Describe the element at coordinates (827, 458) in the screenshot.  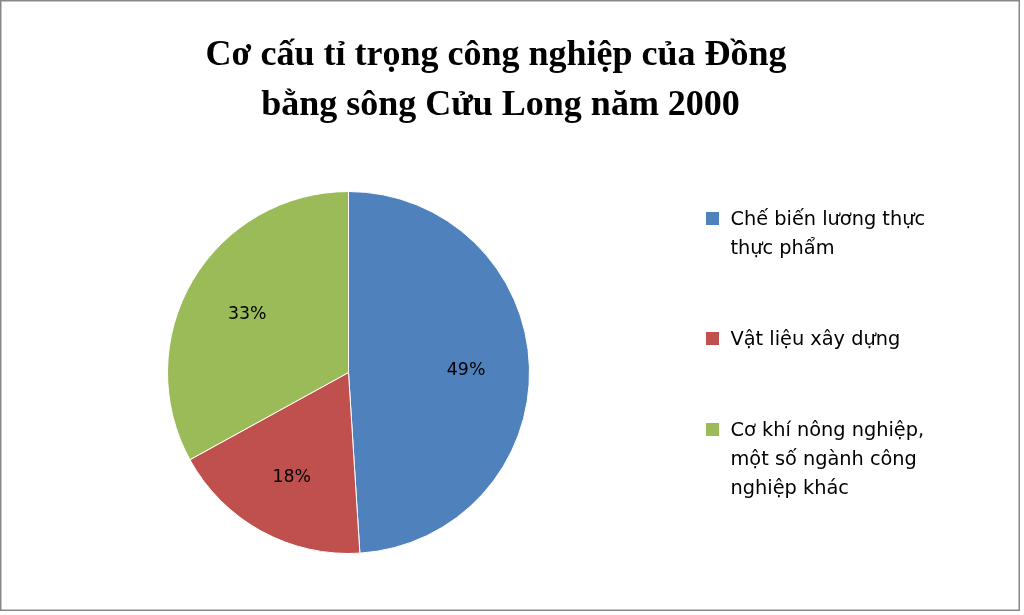
I see `legend-label: Cơ khí nông nghiệp, một số ngành công nghiệp khác` at that location.